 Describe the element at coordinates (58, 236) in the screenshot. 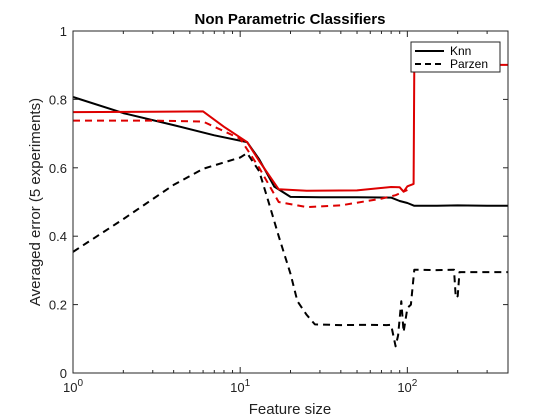

I see `y-tick-label-2: 0.4` at that location.